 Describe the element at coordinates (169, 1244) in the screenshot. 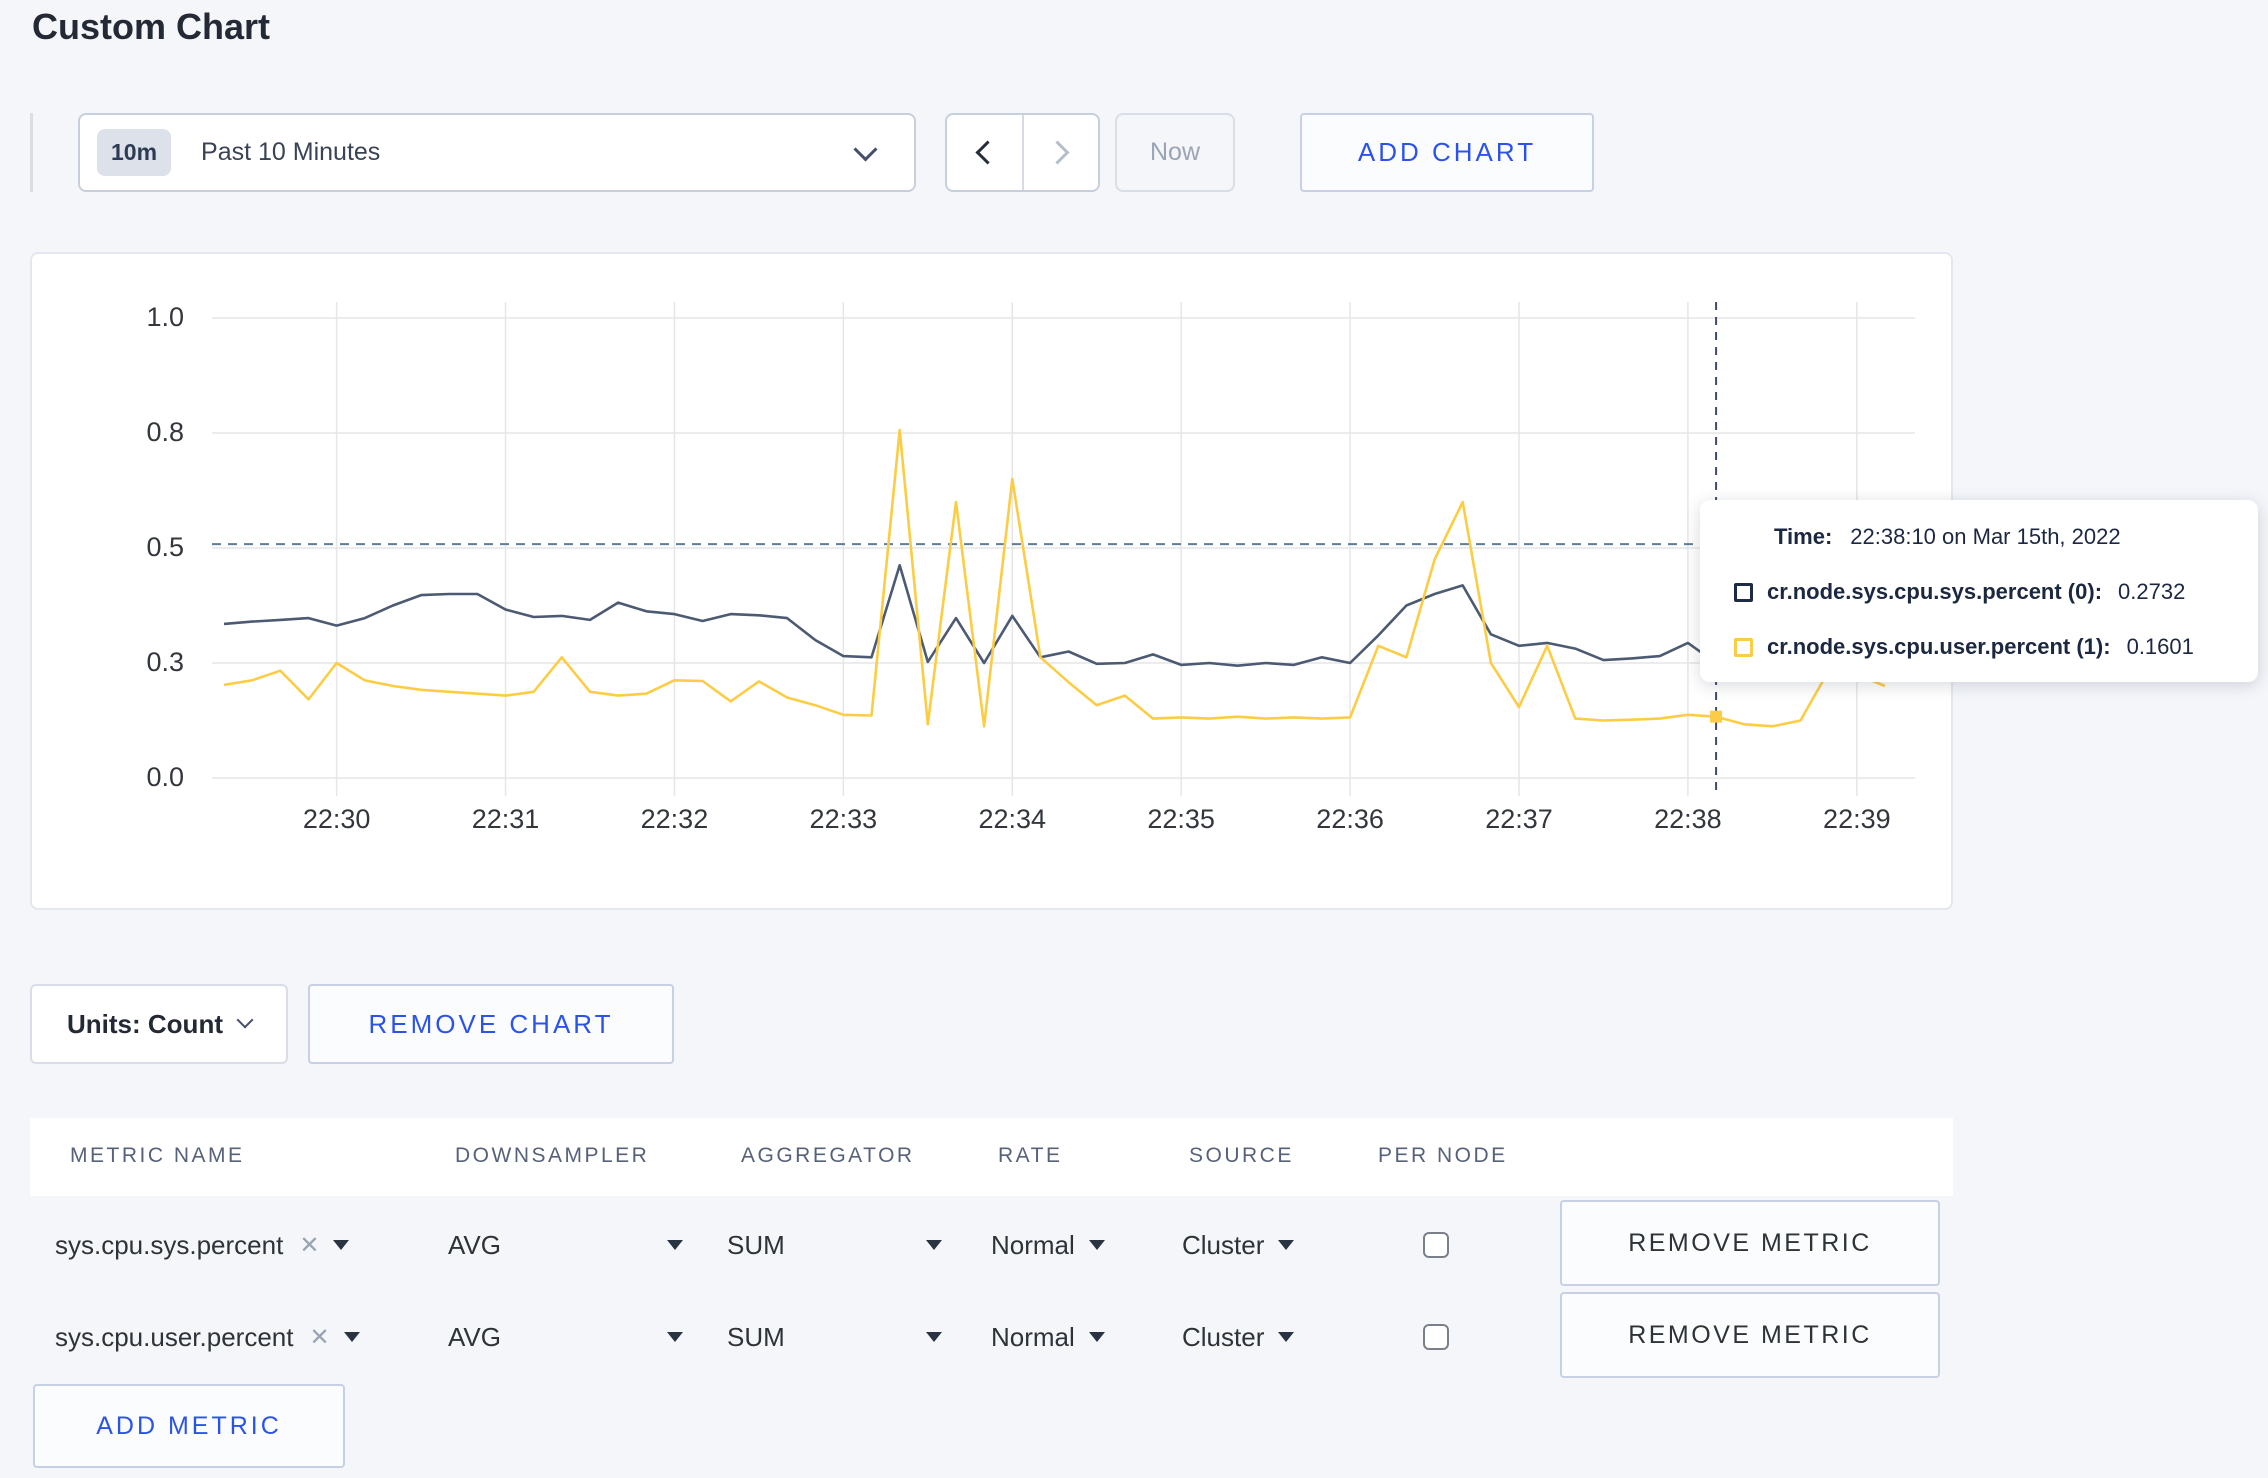

I see `metric-name-label: sys.cpu.sys.percent` at that location.